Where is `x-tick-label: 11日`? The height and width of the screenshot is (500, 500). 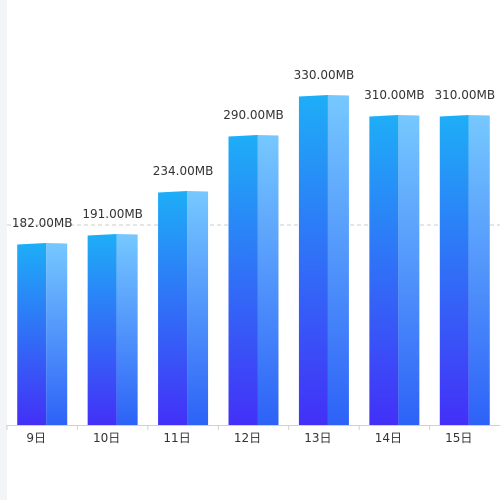
x-tick-label: 11日 is located at coordinates (176, 438).